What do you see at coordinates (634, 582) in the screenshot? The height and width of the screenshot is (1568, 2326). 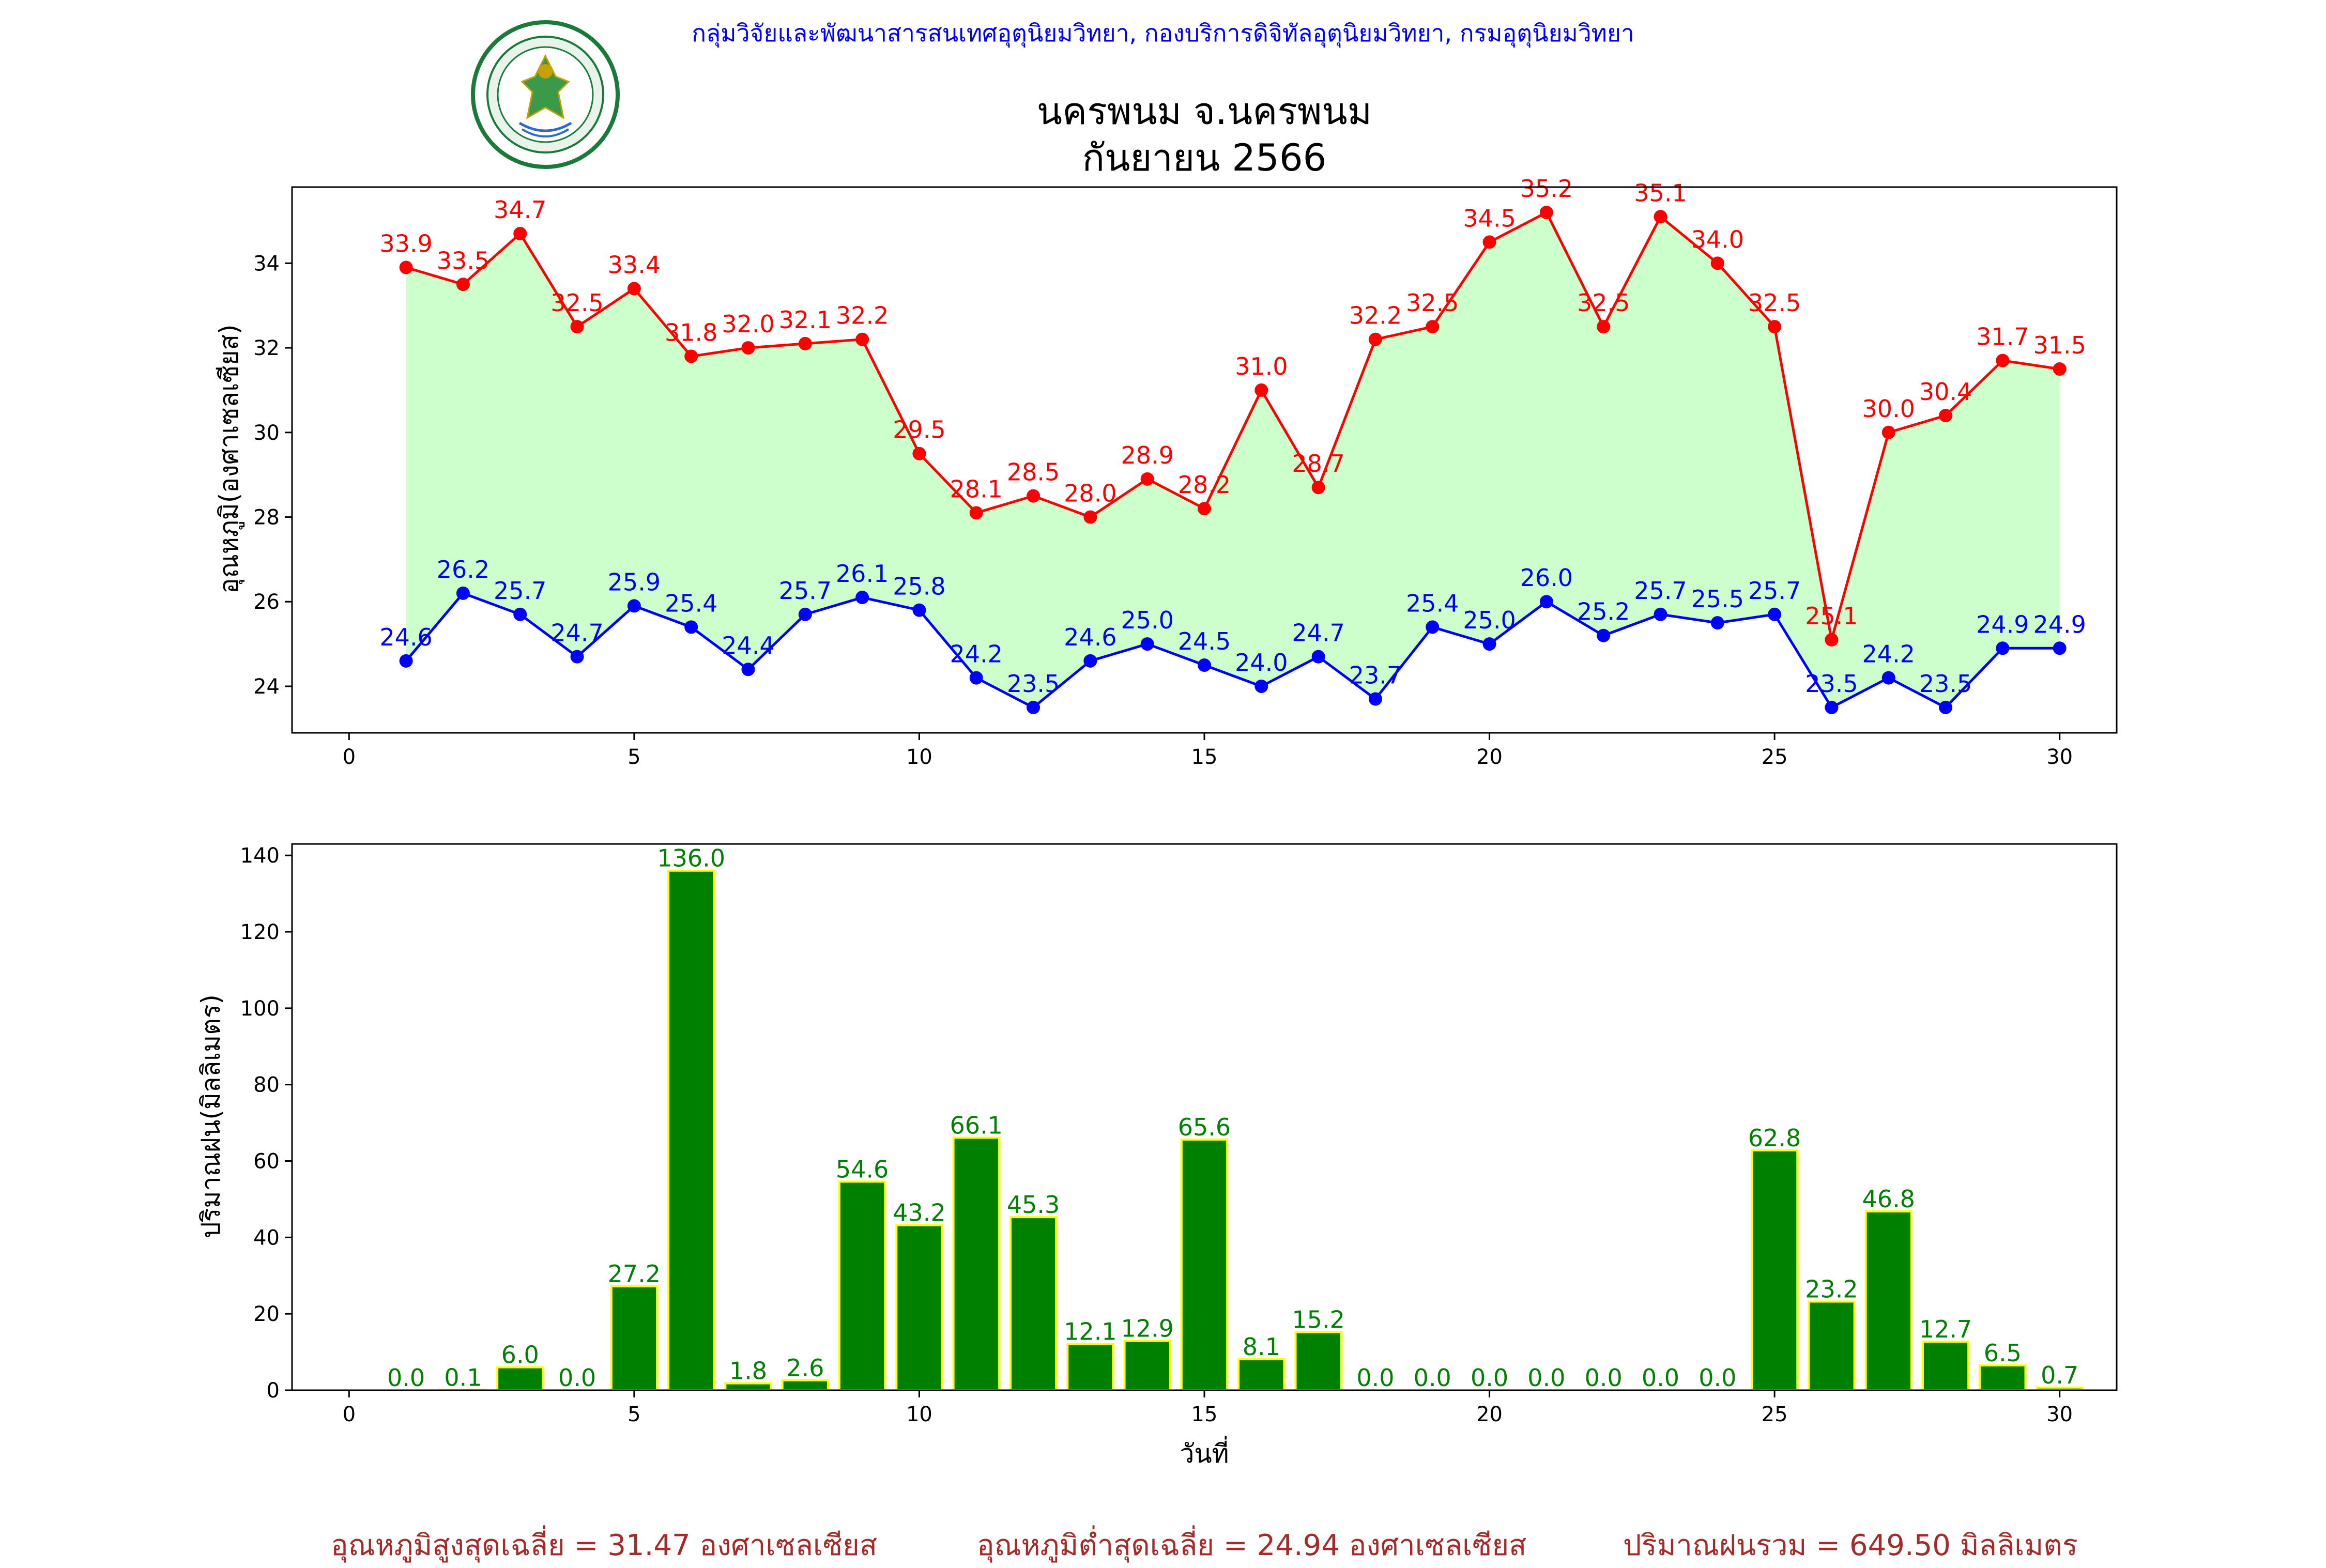 I see `min-temperature-label: 25.9` at bounding box center [634, 582].